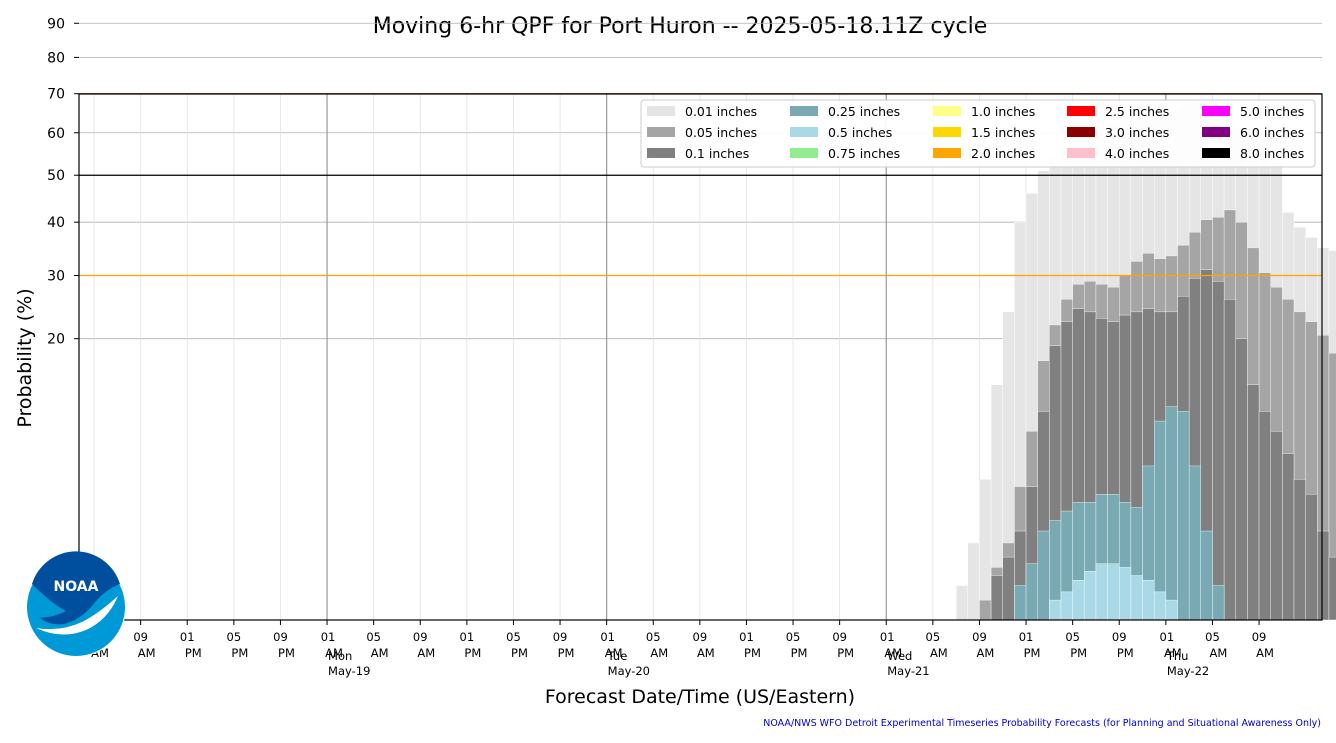 This screenshot has height=743, width=1336. Describe the element at coordinates (56, 95) in the screenshot. I see `y-tick-label: 70` at that location.